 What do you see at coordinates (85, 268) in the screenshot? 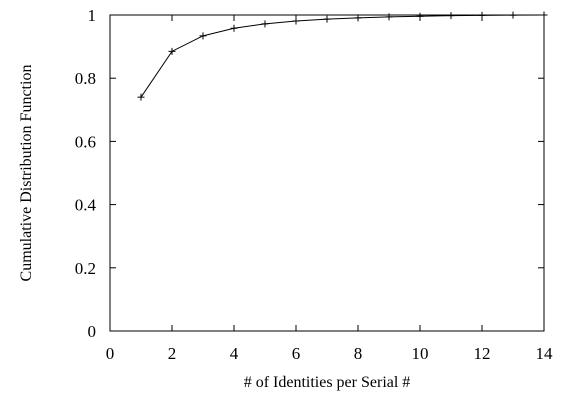
I see `y-tick-label: 0.2` at bounding box center [85, 268].